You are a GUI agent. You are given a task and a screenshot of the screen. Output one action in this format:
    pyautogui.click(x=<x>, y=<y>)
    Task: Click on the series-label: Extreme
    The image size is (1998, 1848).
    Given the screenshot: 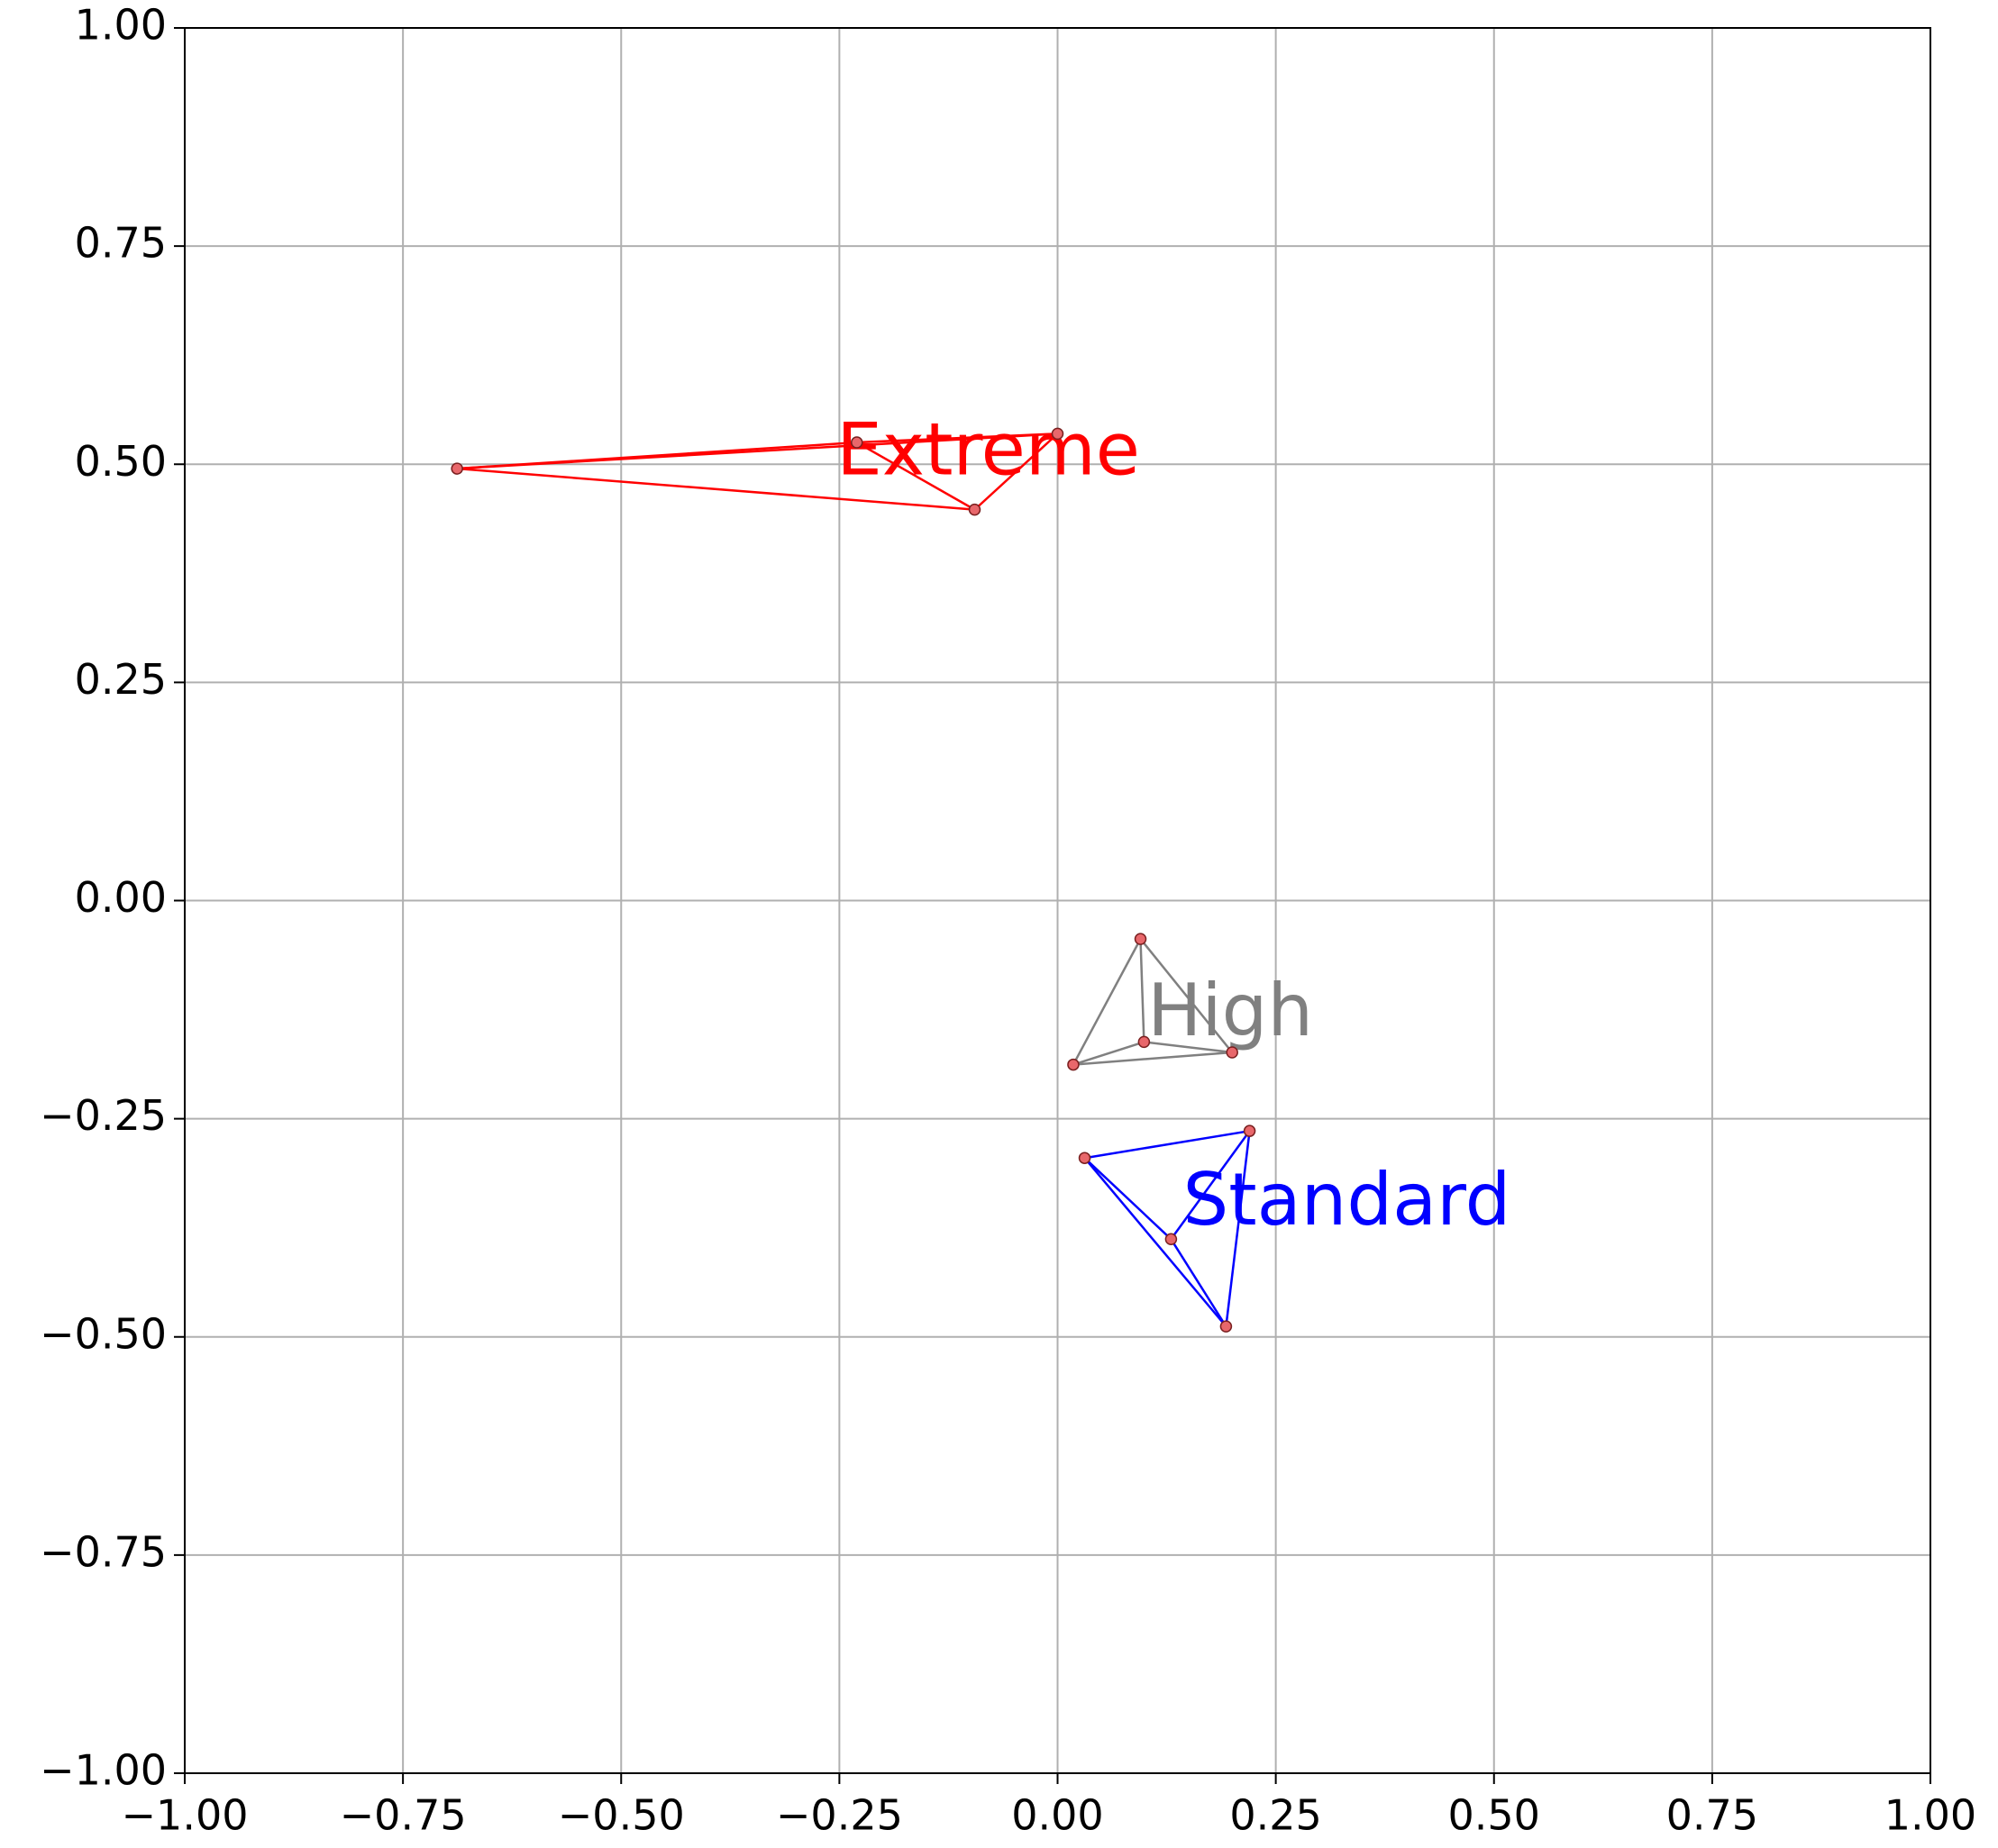 What is the action you would take?
    pyautogui.click(x=988, y=449)
    